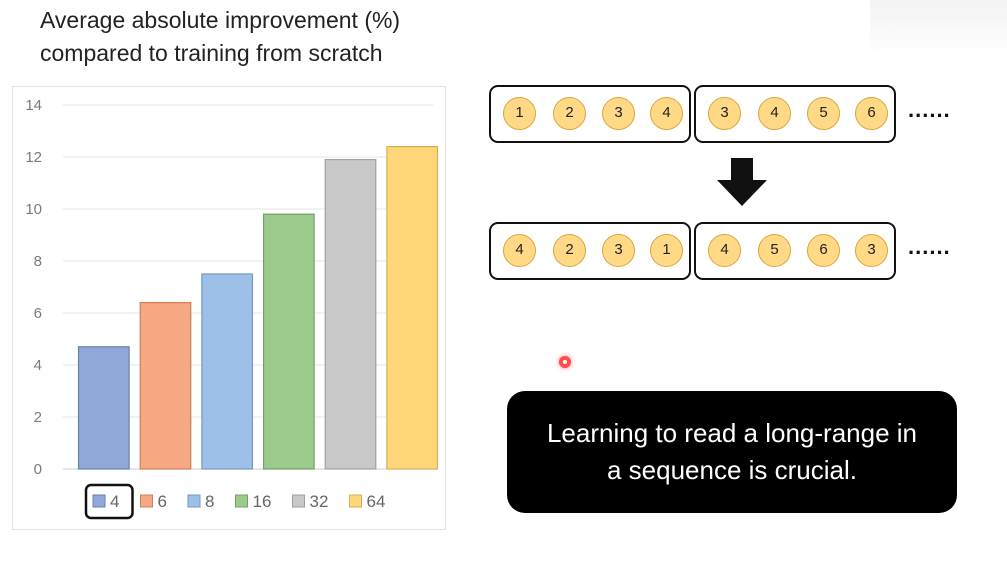  I want to click on y-tick-label: 12, so click(33, 157).